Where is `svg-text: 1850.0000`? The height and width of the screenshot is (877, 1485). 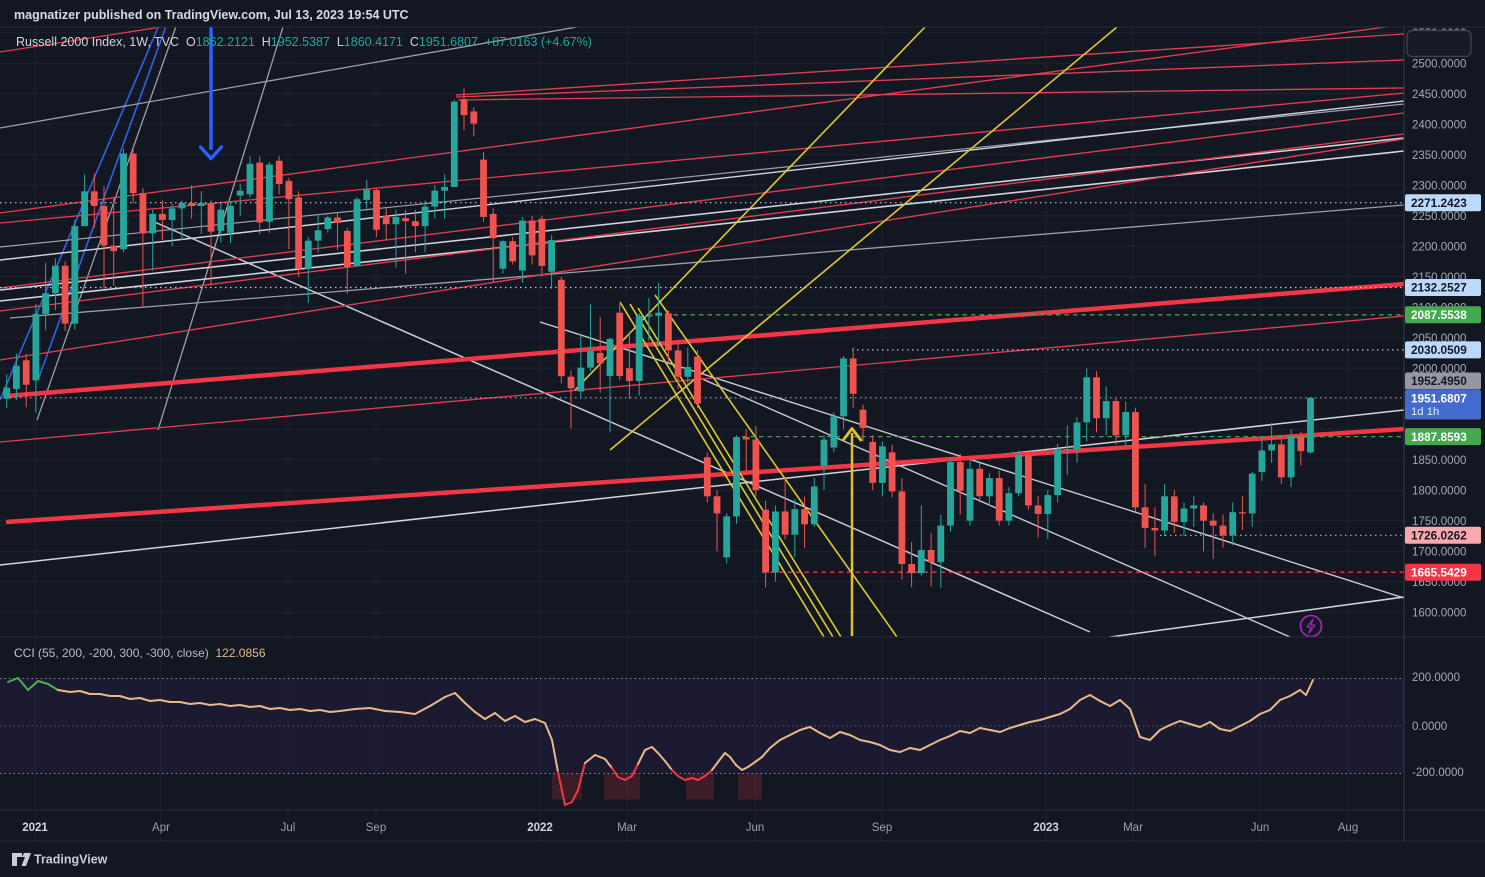 svg-text: 1850.0000 is located at coordinates (1439, 461).